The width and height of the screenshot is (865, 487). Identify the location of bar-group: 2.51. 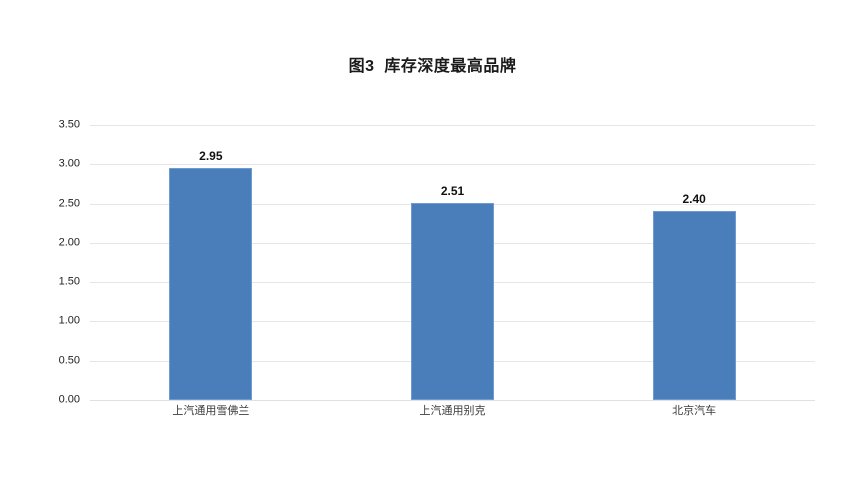
(452, 262).